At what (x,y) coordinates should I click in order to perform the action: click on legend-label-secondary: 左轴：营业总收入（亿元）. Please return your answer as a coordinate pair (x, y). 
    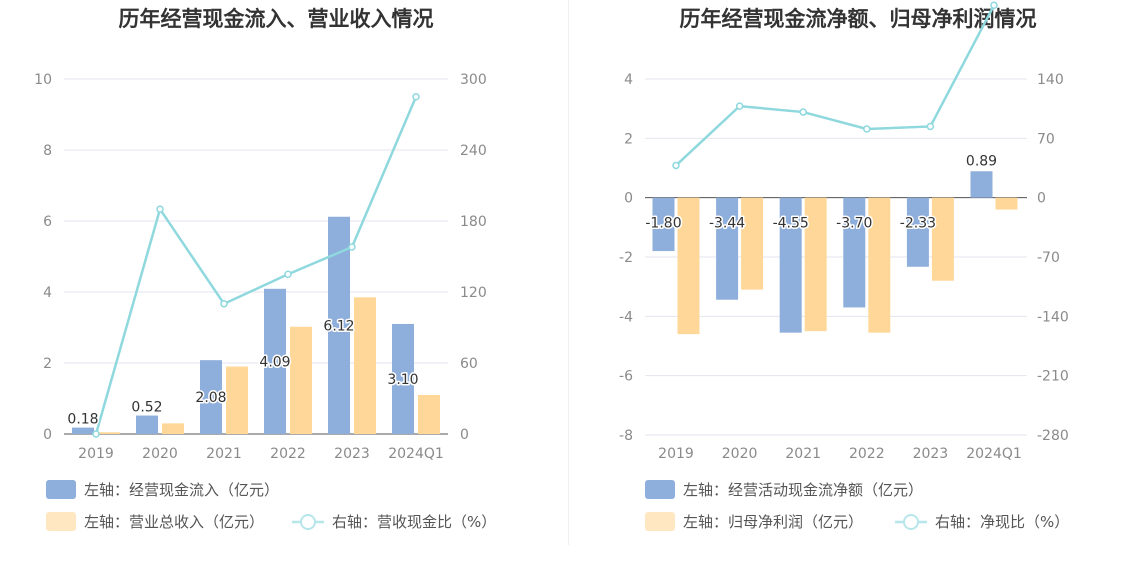
    Looking at the image, I should click on (174, 522).